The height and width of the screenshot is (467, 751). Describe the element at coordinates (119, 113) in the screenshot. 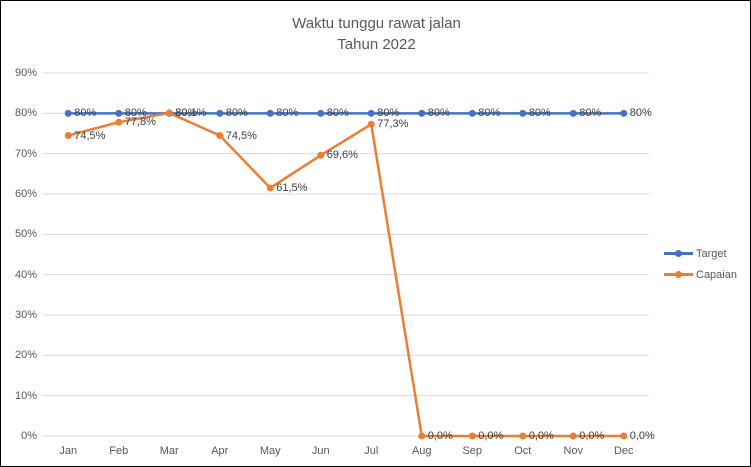

I see `data-point-target-feb` at that location.